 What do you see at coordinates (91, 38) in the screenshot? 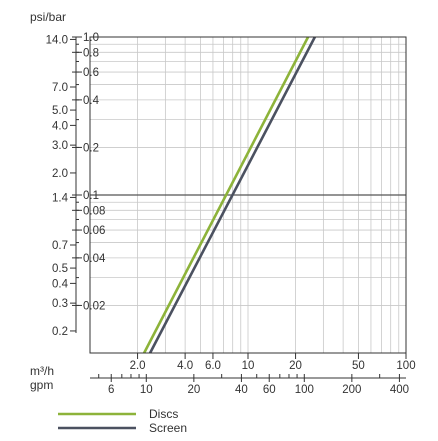
I see `bar-tick-label: 1.0` at bounding box center [91, 38].